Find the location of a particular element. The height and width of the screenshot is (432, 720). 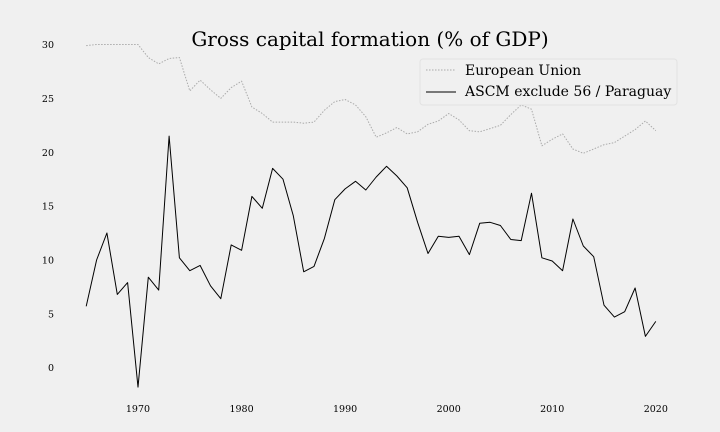

x-tick-label: 1980 is located at coordinates (241, 409).